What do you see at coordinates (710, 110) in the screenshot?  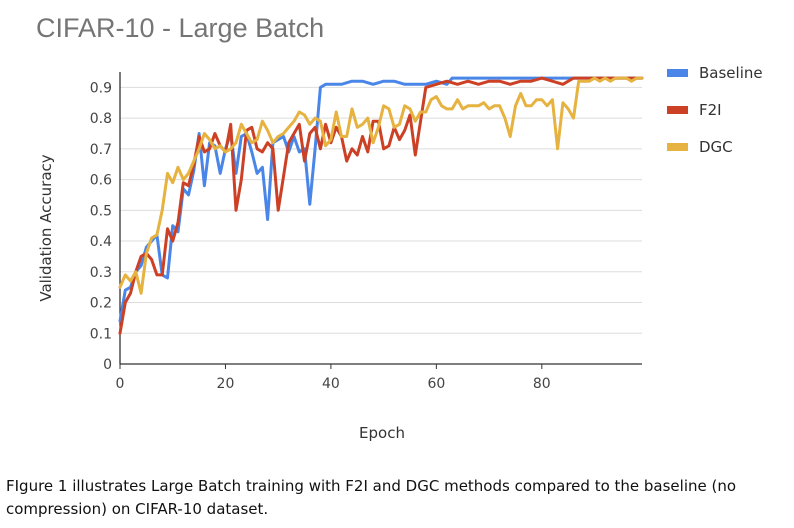 I see `legend-label: F2I` at bounding box center [710, 110].